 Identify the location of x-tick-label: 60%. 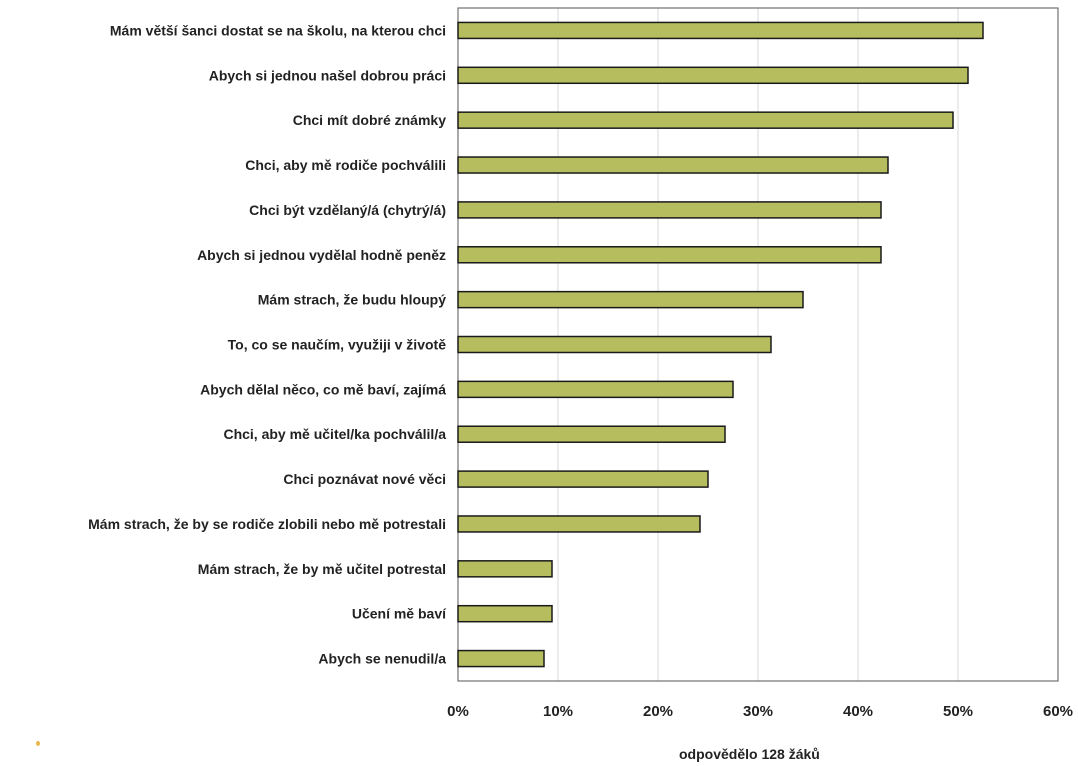
(1058, 711).